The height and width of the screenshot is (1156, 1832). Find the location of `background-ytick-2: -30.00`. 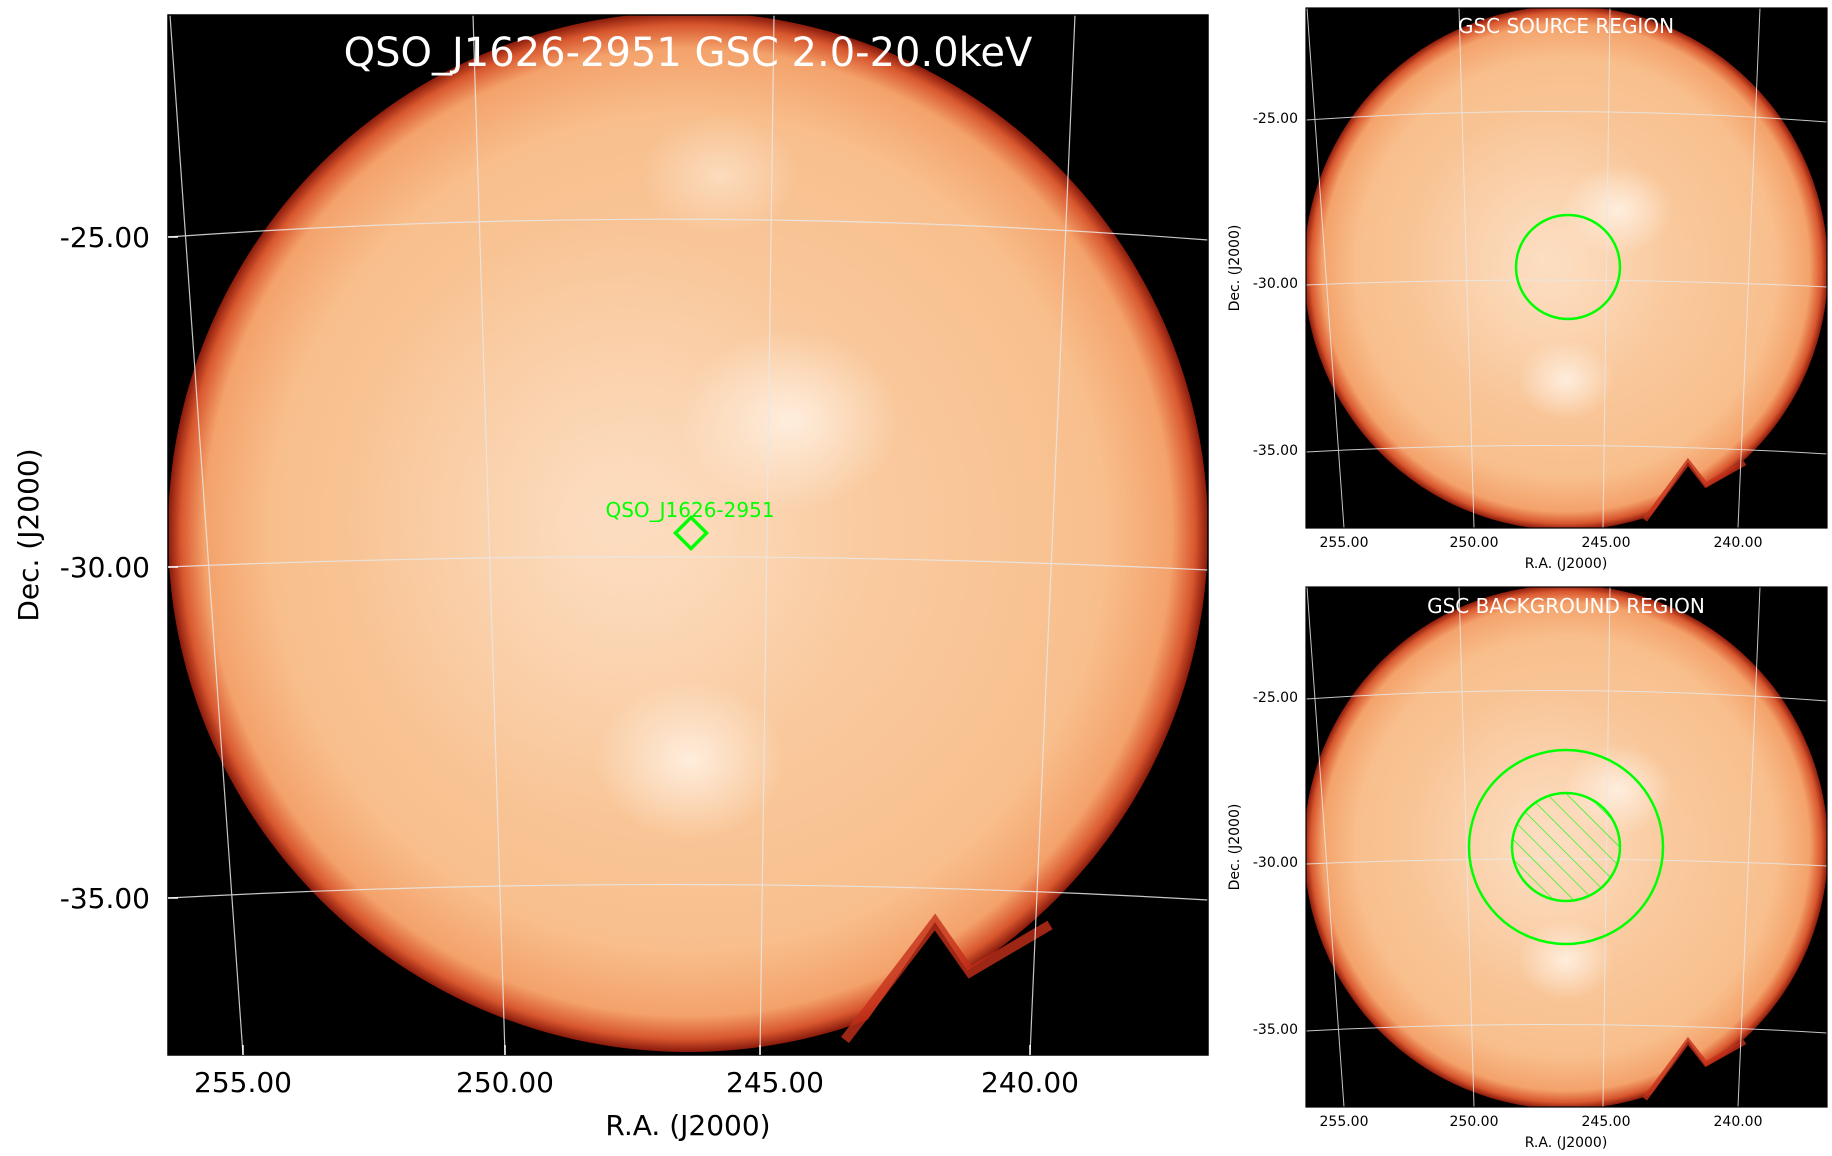

background-ytick-2: -30.00 is located at coordinates (1275, 863).